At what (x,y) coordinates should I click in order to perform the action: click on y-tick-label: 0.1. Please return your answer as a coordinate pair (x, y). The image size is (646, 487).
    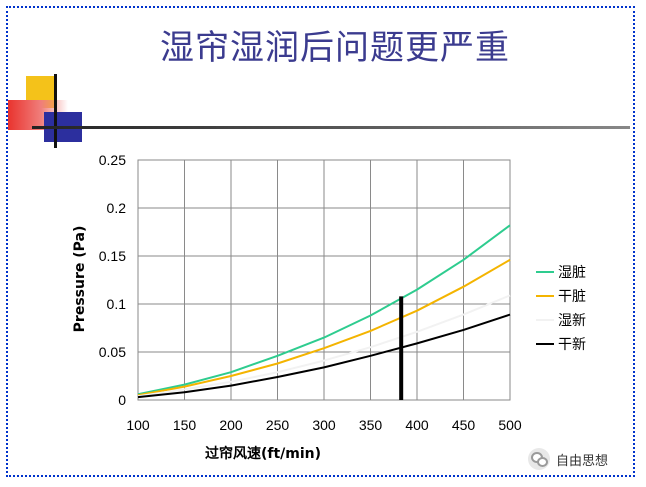
    Looking at the image, I should click on (117, 304).